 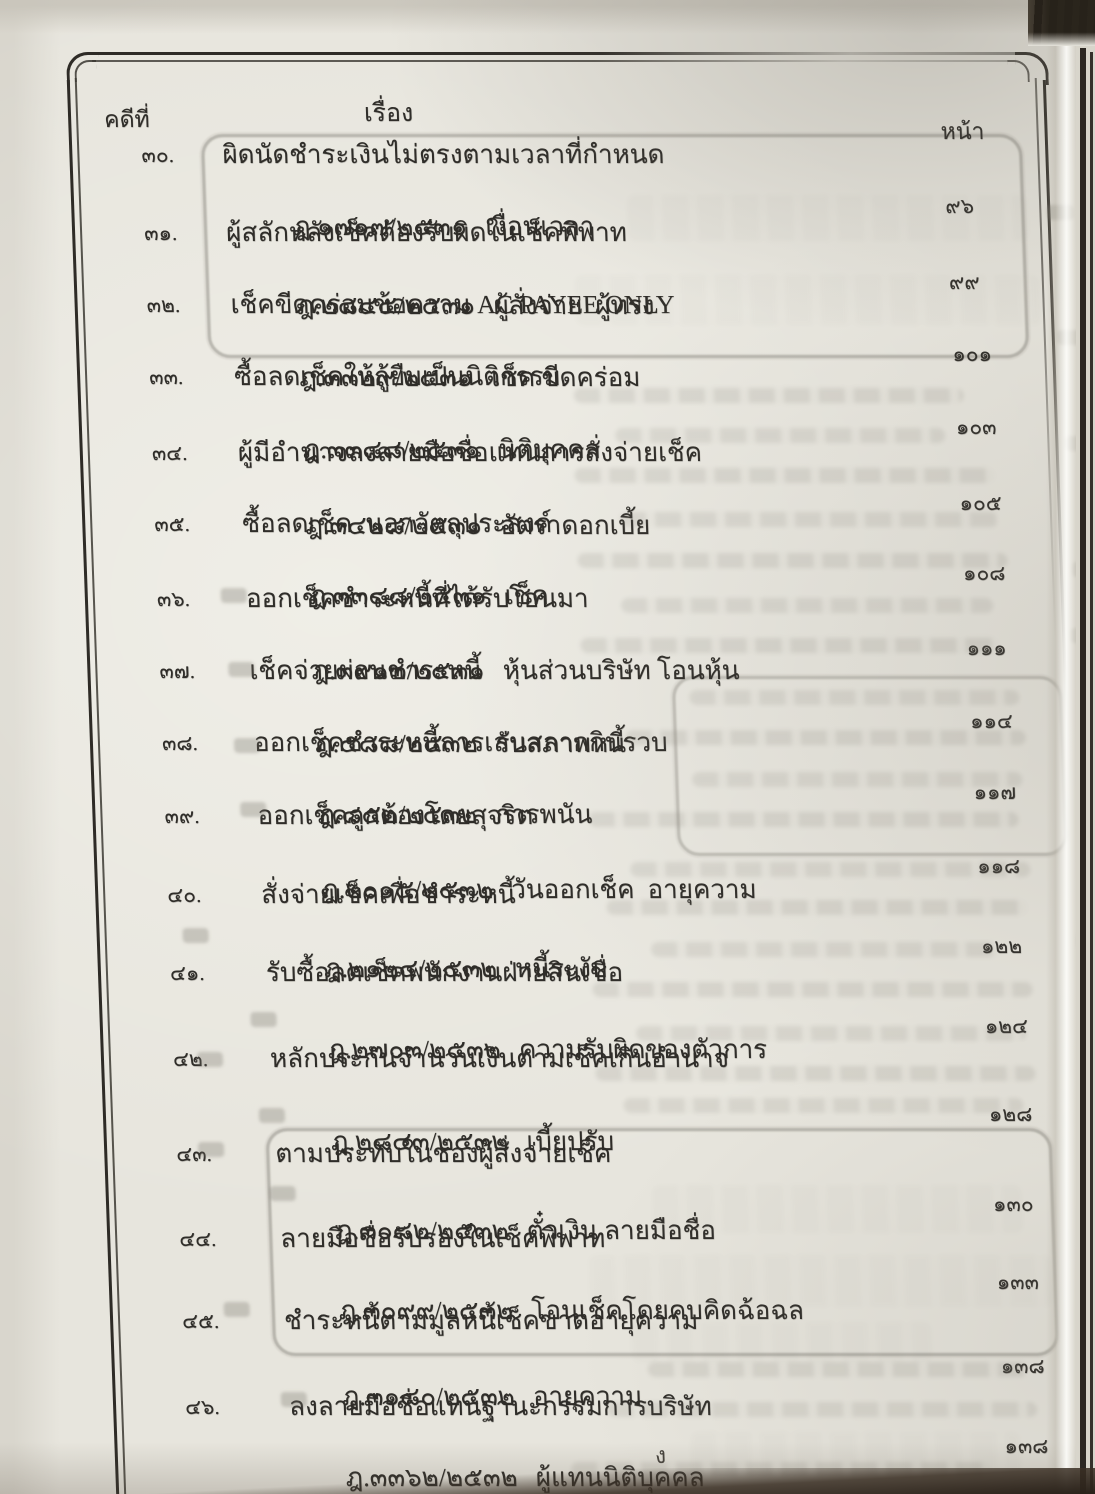 I want to click on case-number: ๓๙., so click(x=182, y=816).